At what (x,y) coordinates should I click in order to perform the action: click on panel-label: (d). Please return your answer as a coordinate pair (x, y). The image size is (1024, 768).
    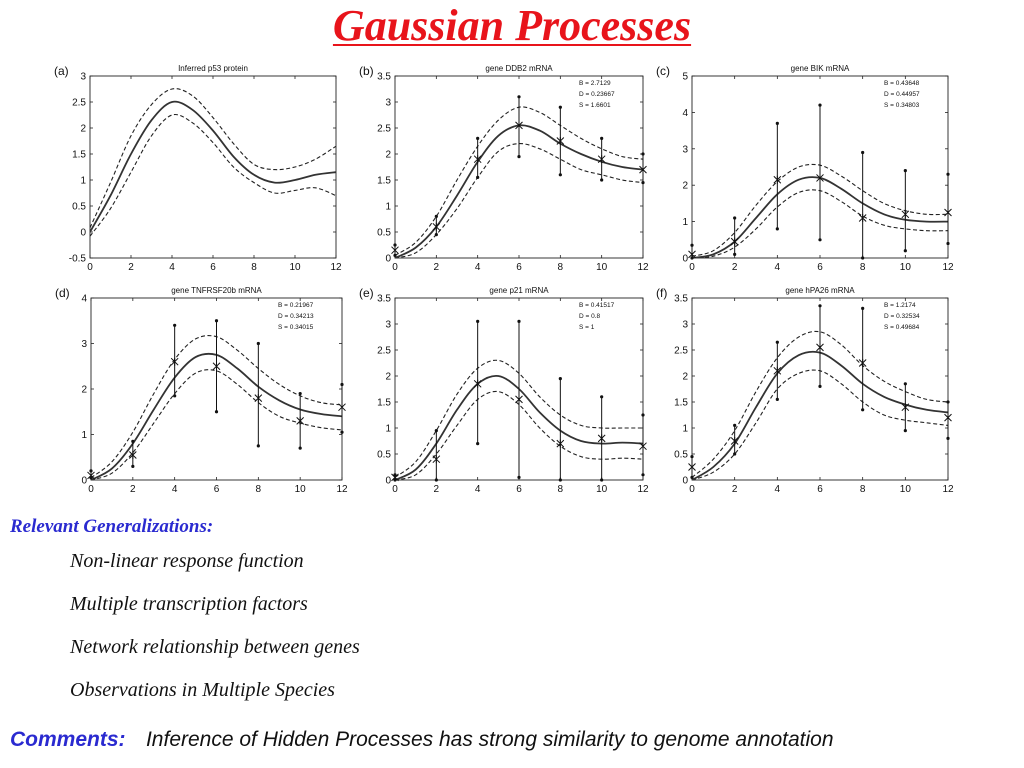
    Looking at the image, I should click on (62, 293).